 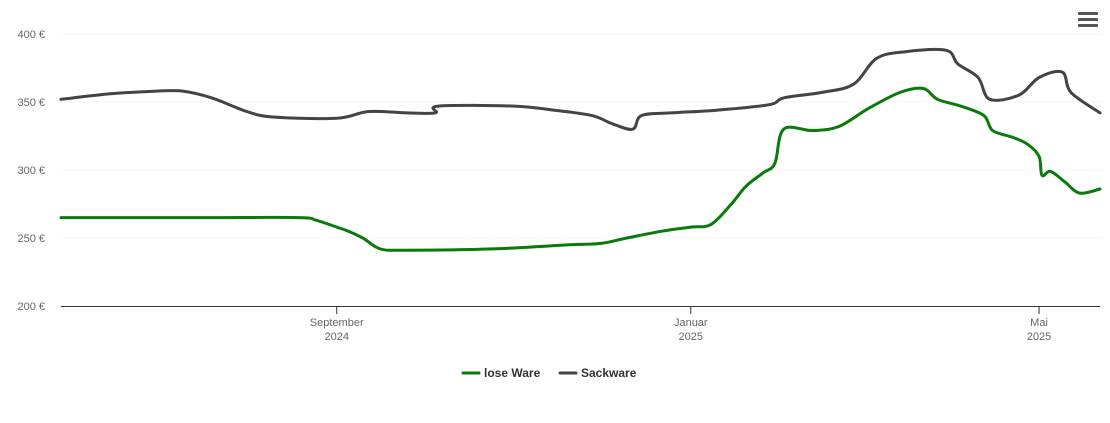 What do you see at coordinates (336, 337) in the screenshot?
I see `x-tick-year: 2024` at bounding box center [336, 337].